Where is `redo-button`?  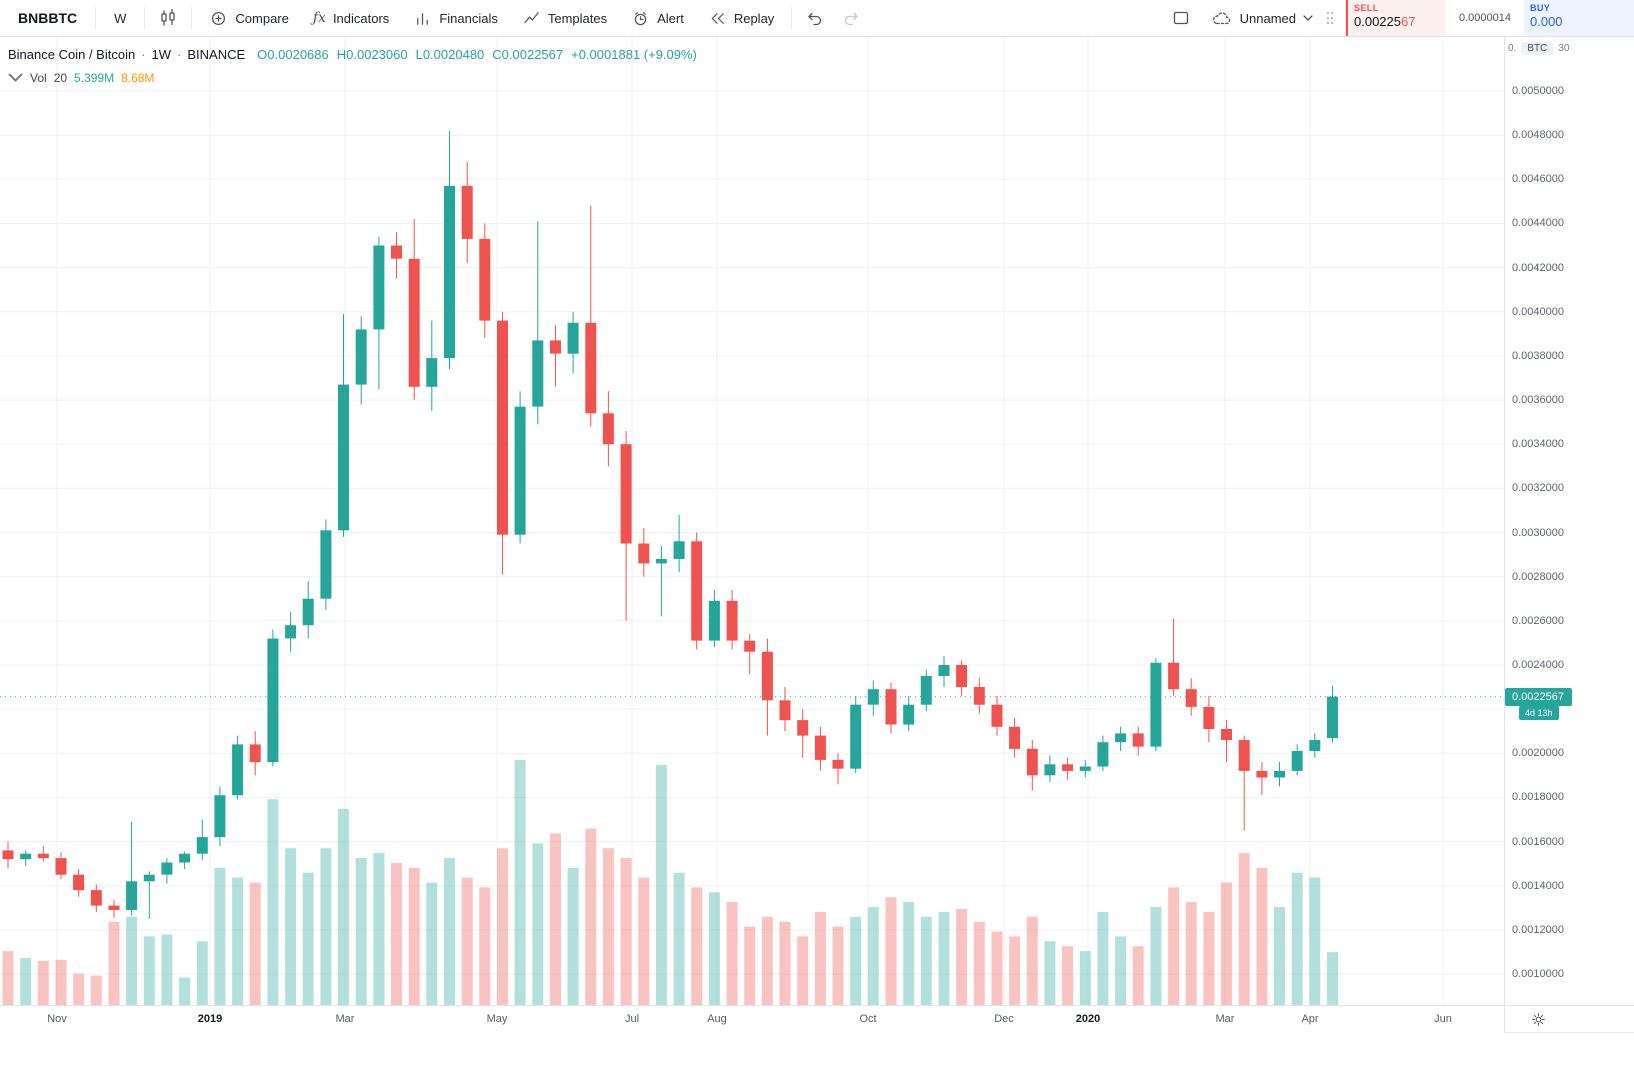
redo-button is located at coordinates (851, 18).